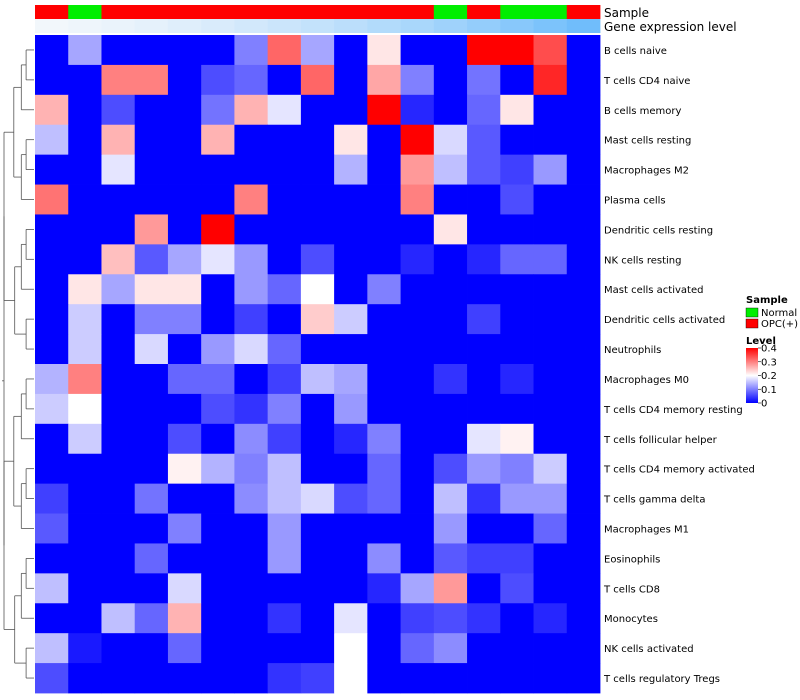 Image resolution: width=800 pixels, height=700 pixels. What do you see at coordinates (752, 375) in the screenshot?
I see `level-colorbar` at bounding box center [752, 375].